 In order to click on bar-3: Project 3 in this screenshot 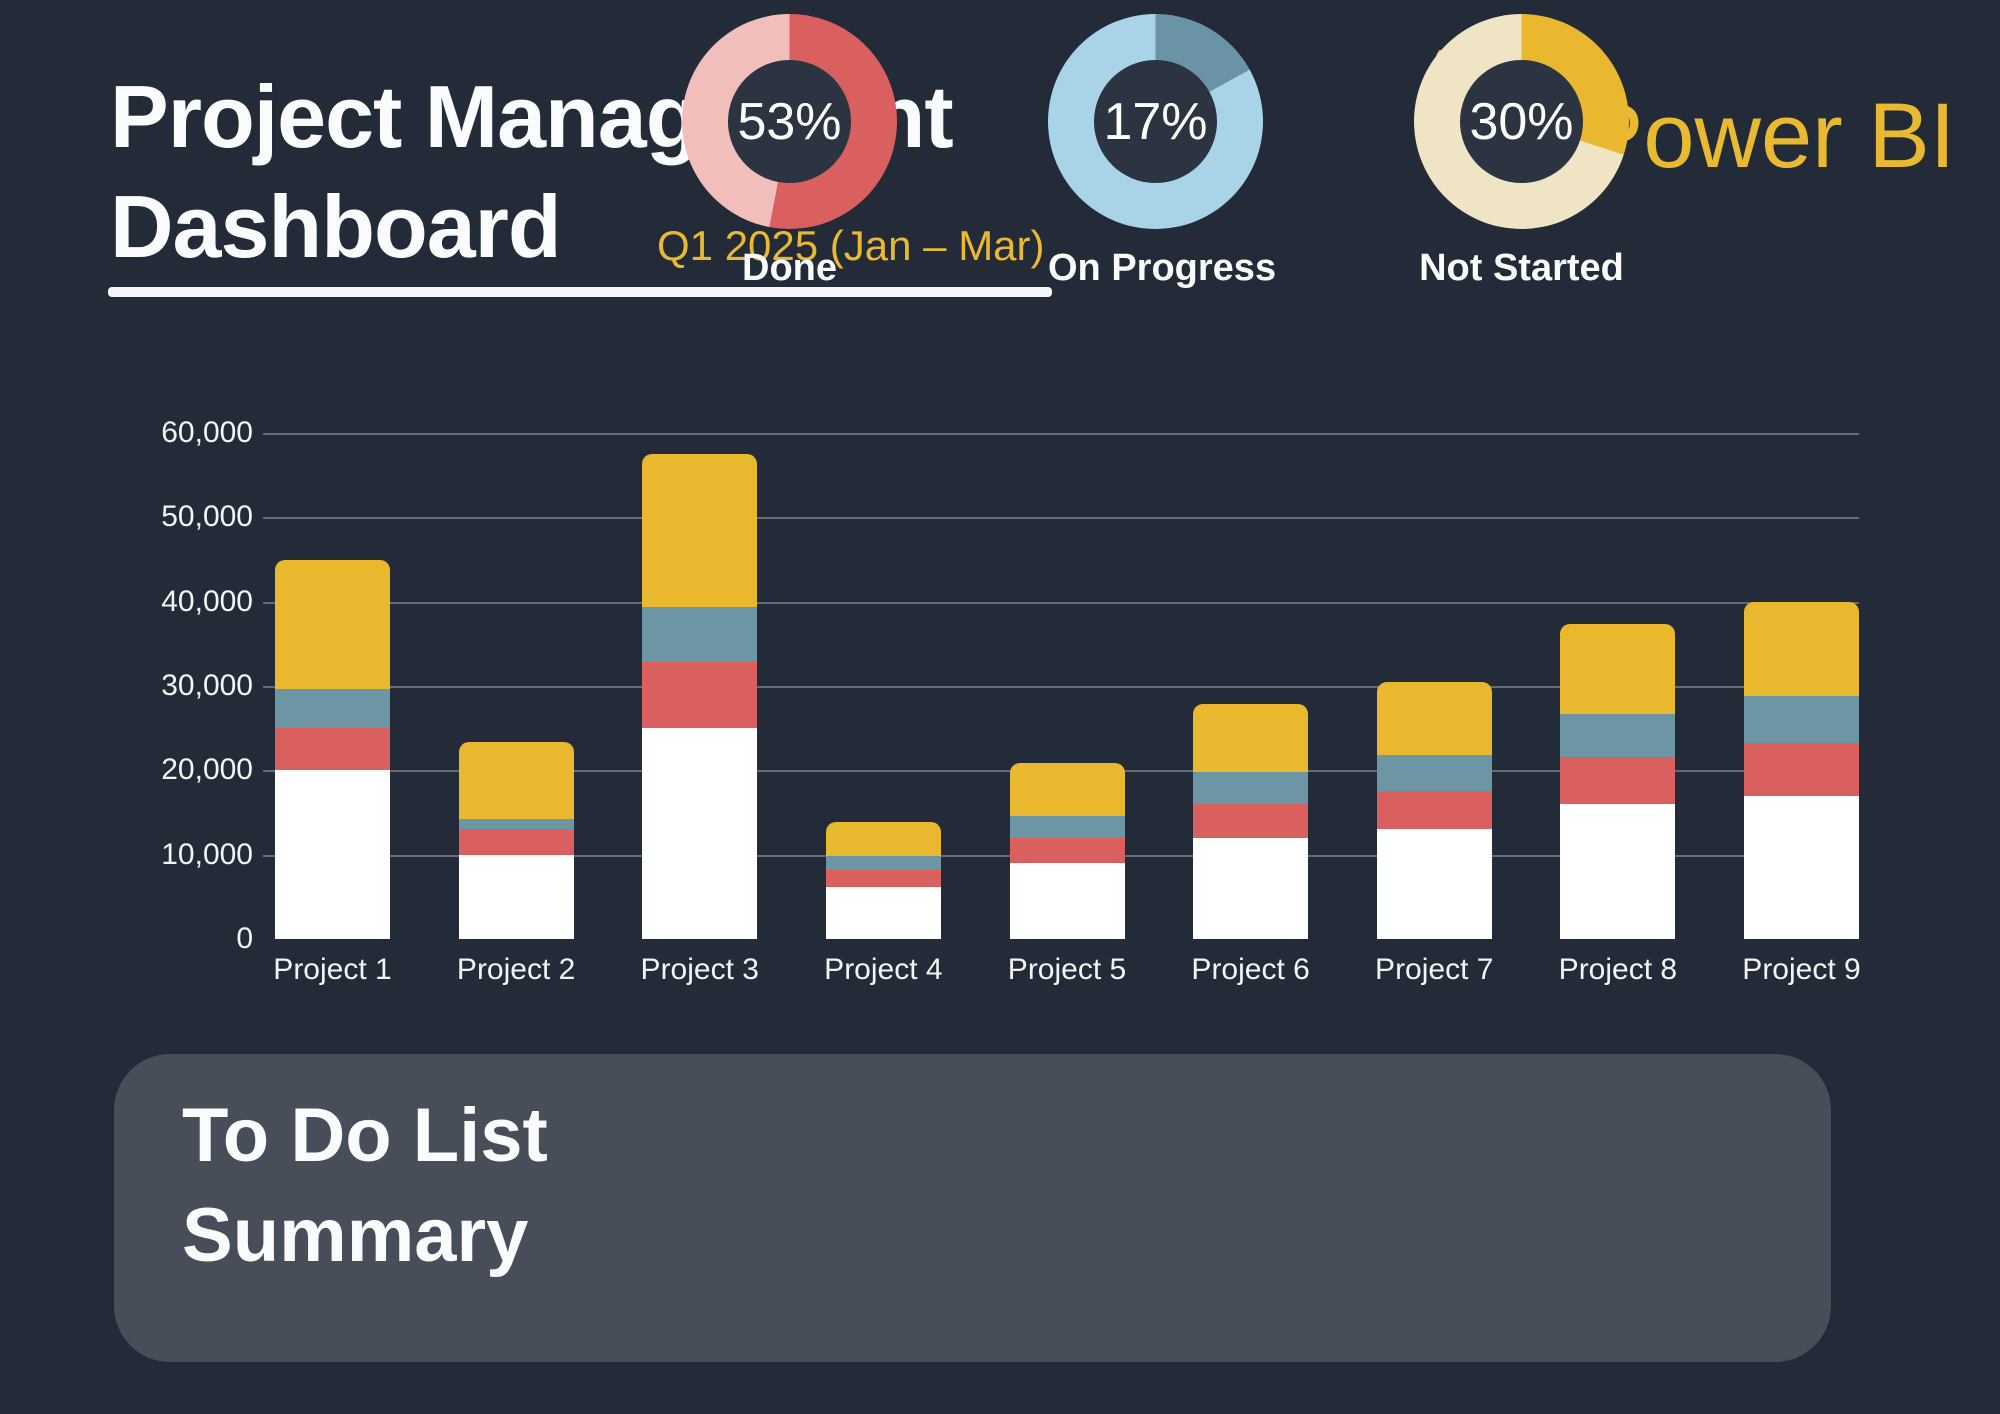, I will do `click(700, 709)`.